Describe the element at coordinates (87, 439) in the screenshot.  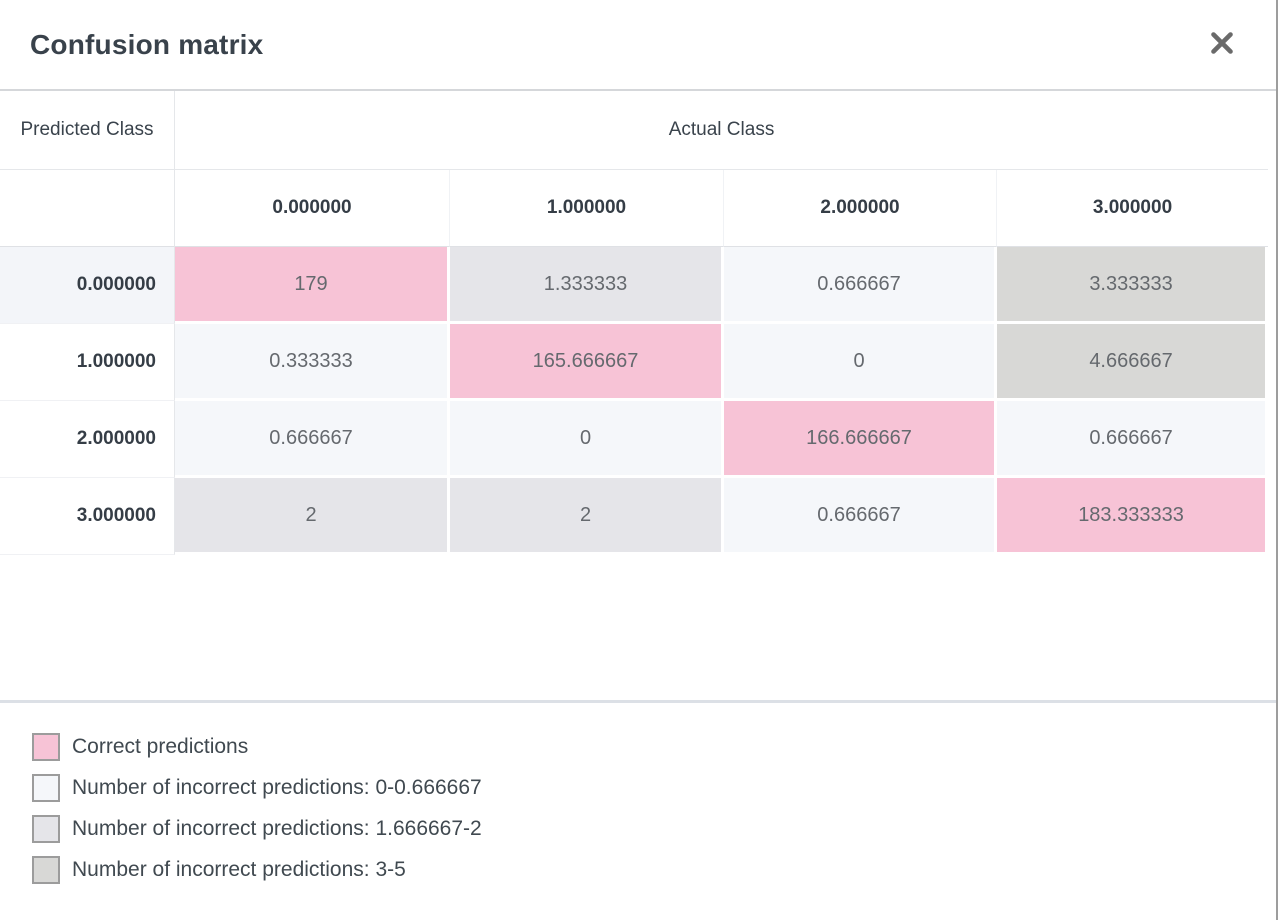
I see `row-header: 2.000000` at that location.